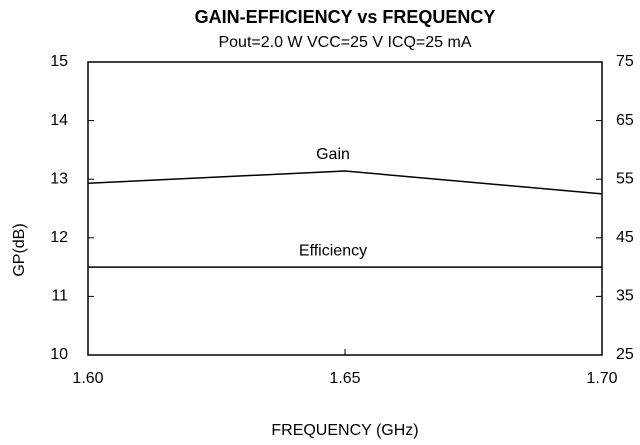  Describe the element at coordinates (87, 378) in the screenshot. I see `x-tick-label: 1.60` at that location.